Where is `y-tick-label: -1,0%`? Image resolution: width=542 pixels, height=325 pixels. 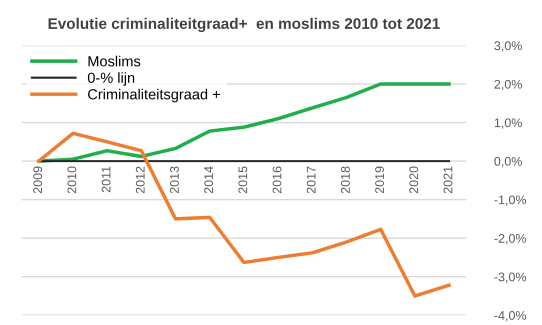
y-tick-label: -1,0% is located at coordinates (510, 200).